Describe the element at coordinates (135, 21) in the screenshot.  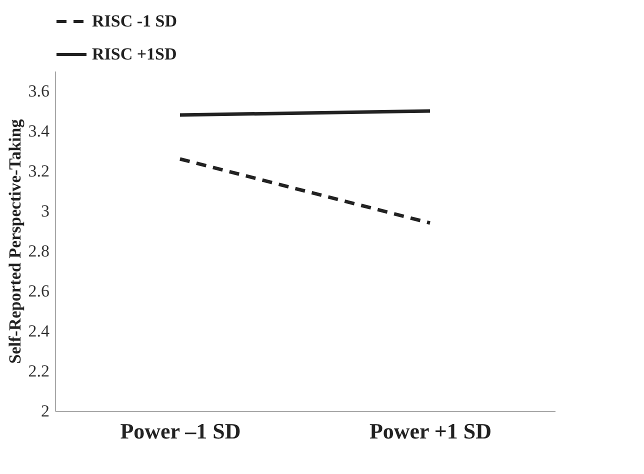
I see `legend-label: RISC -1 SD` at that location.